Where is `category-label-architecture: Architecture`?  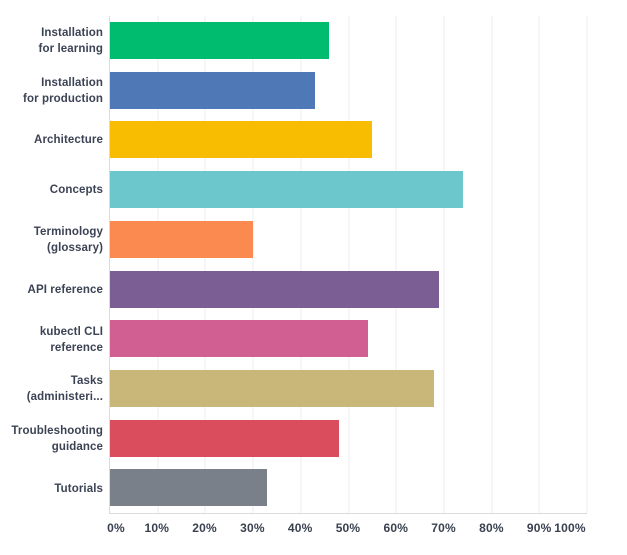
category-label-architecture: Architecture is located at coordinates (68, 140).